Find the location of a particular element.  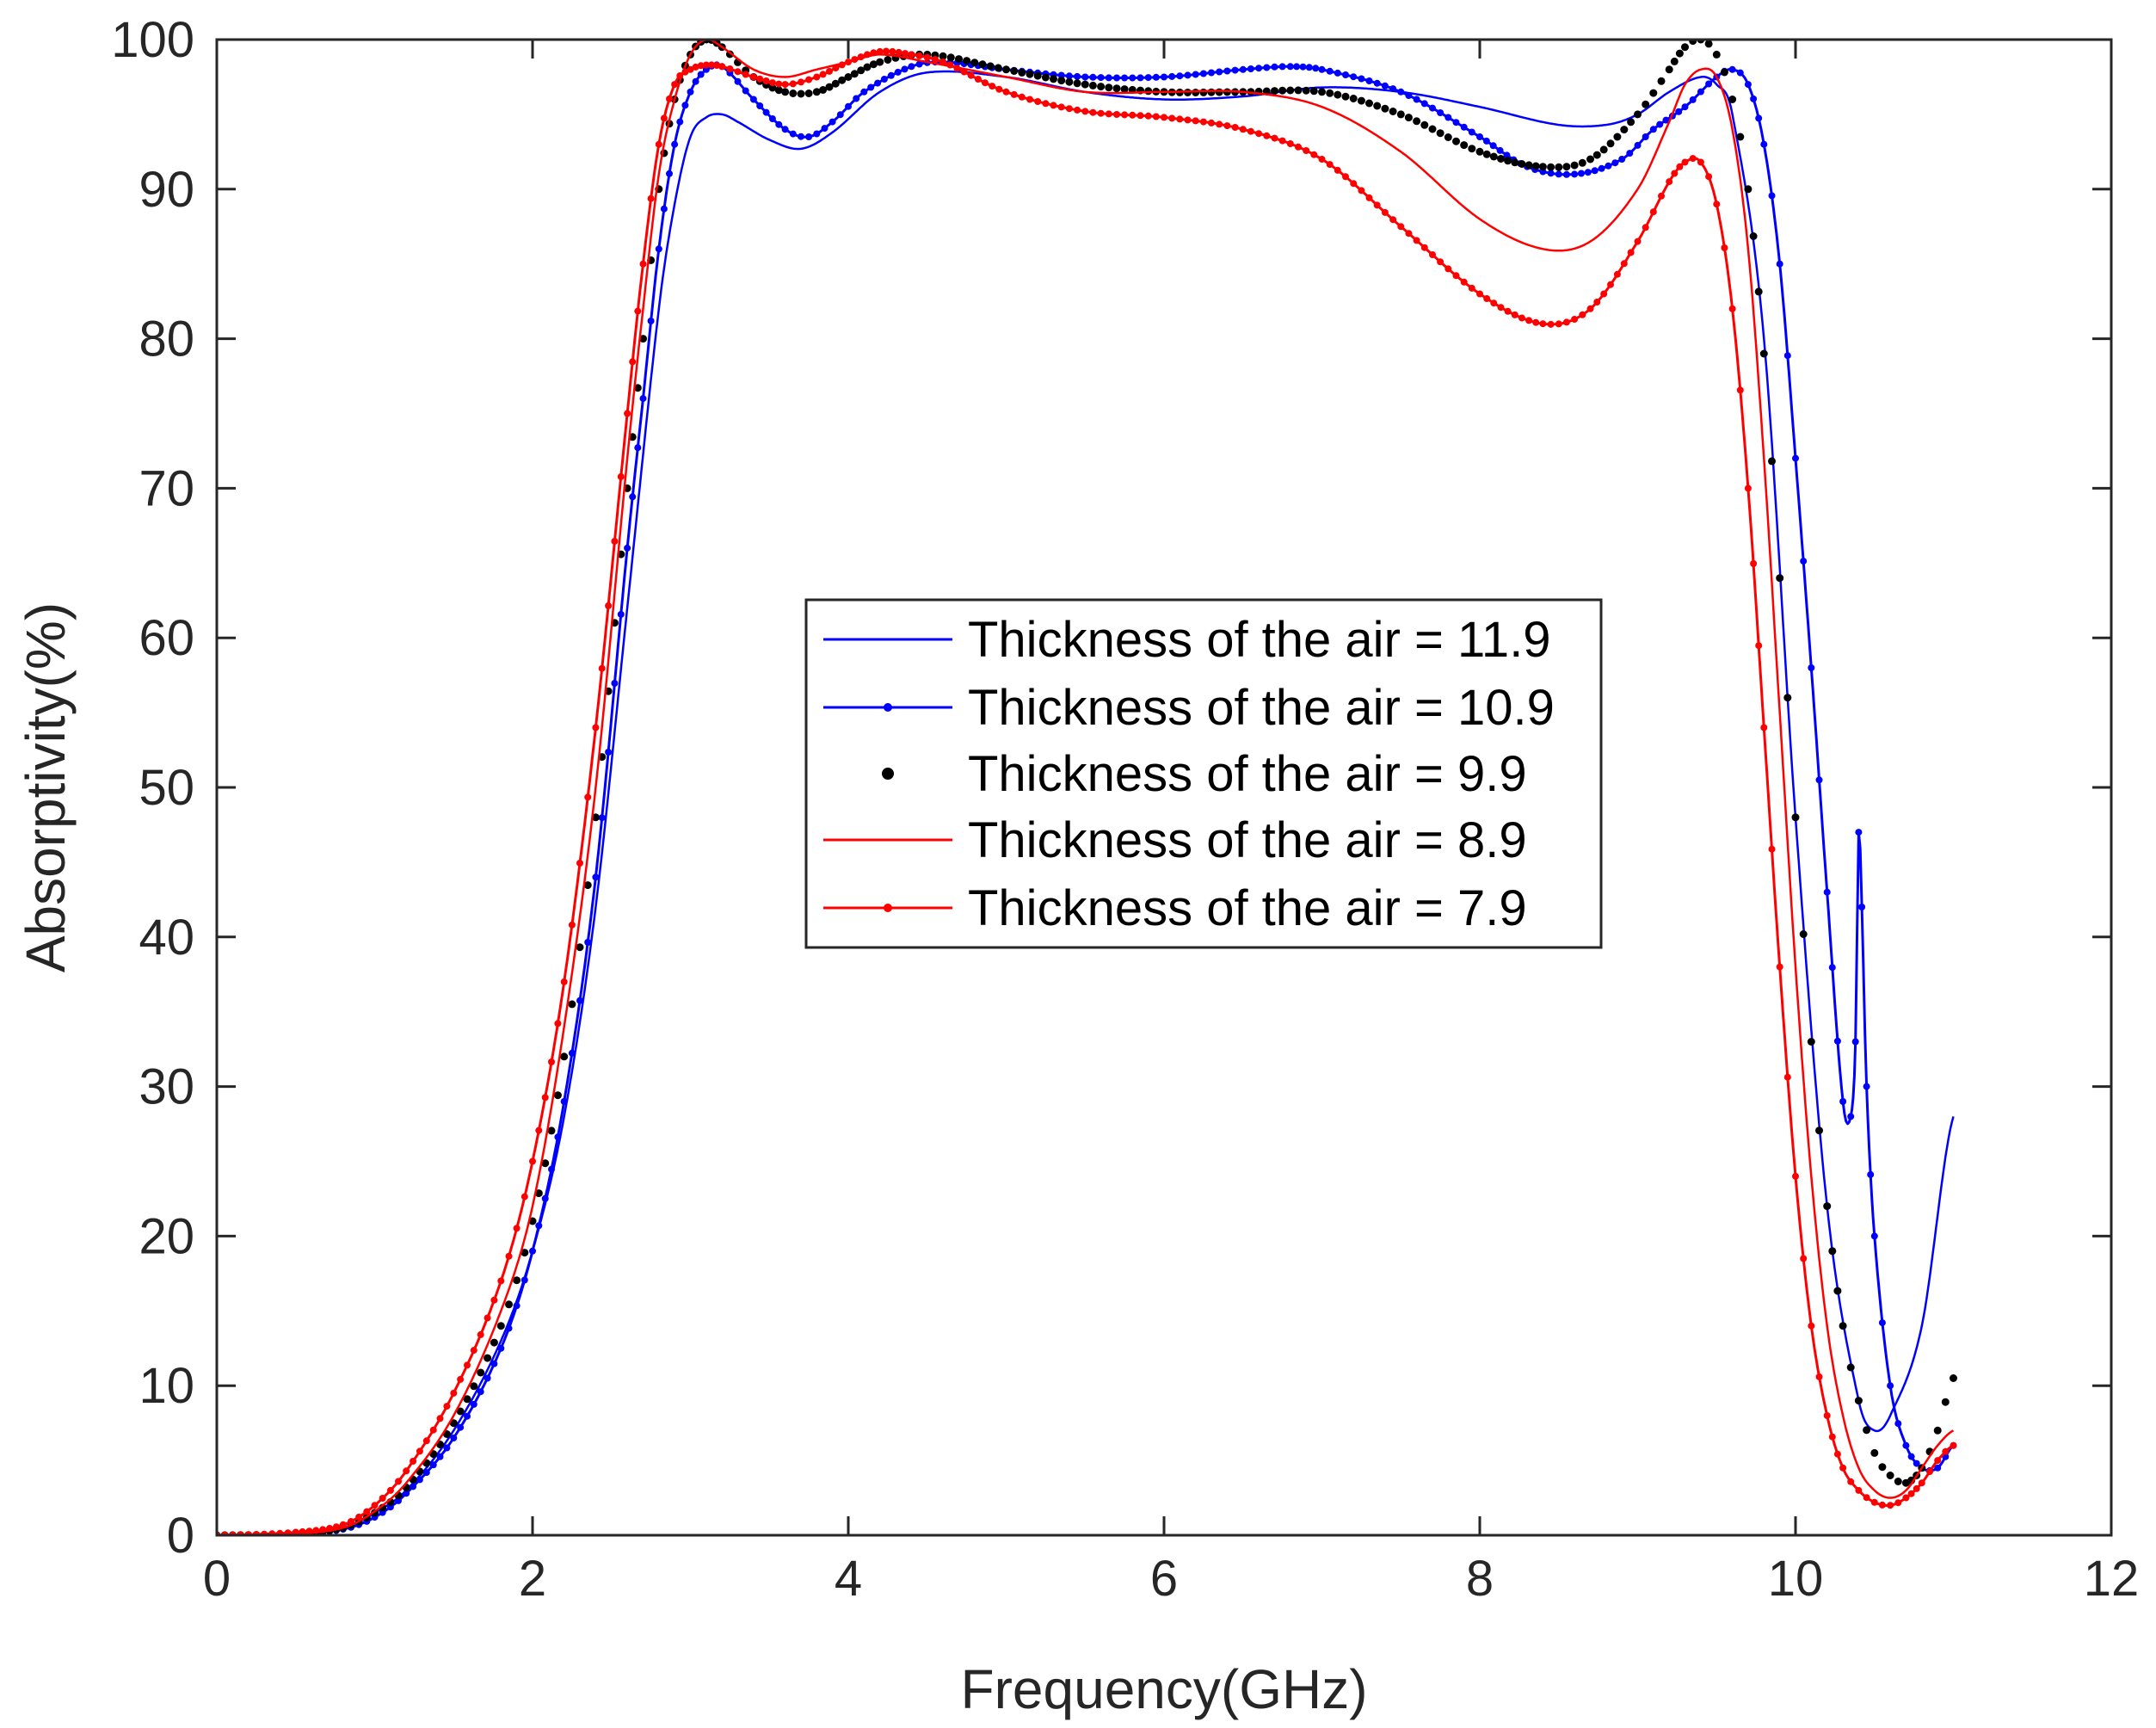

x-axis-label: Frequency(GHz) is located at coordinates (1164, 1689).